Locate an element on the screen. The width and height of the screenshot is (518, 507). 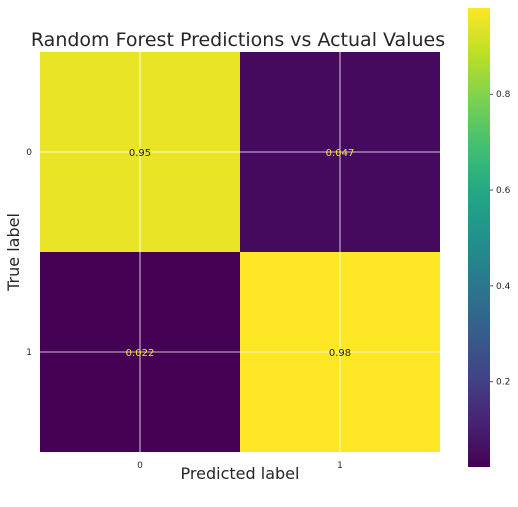
cell-label-0-0: 0.95 is located at coordinates (140, 153).